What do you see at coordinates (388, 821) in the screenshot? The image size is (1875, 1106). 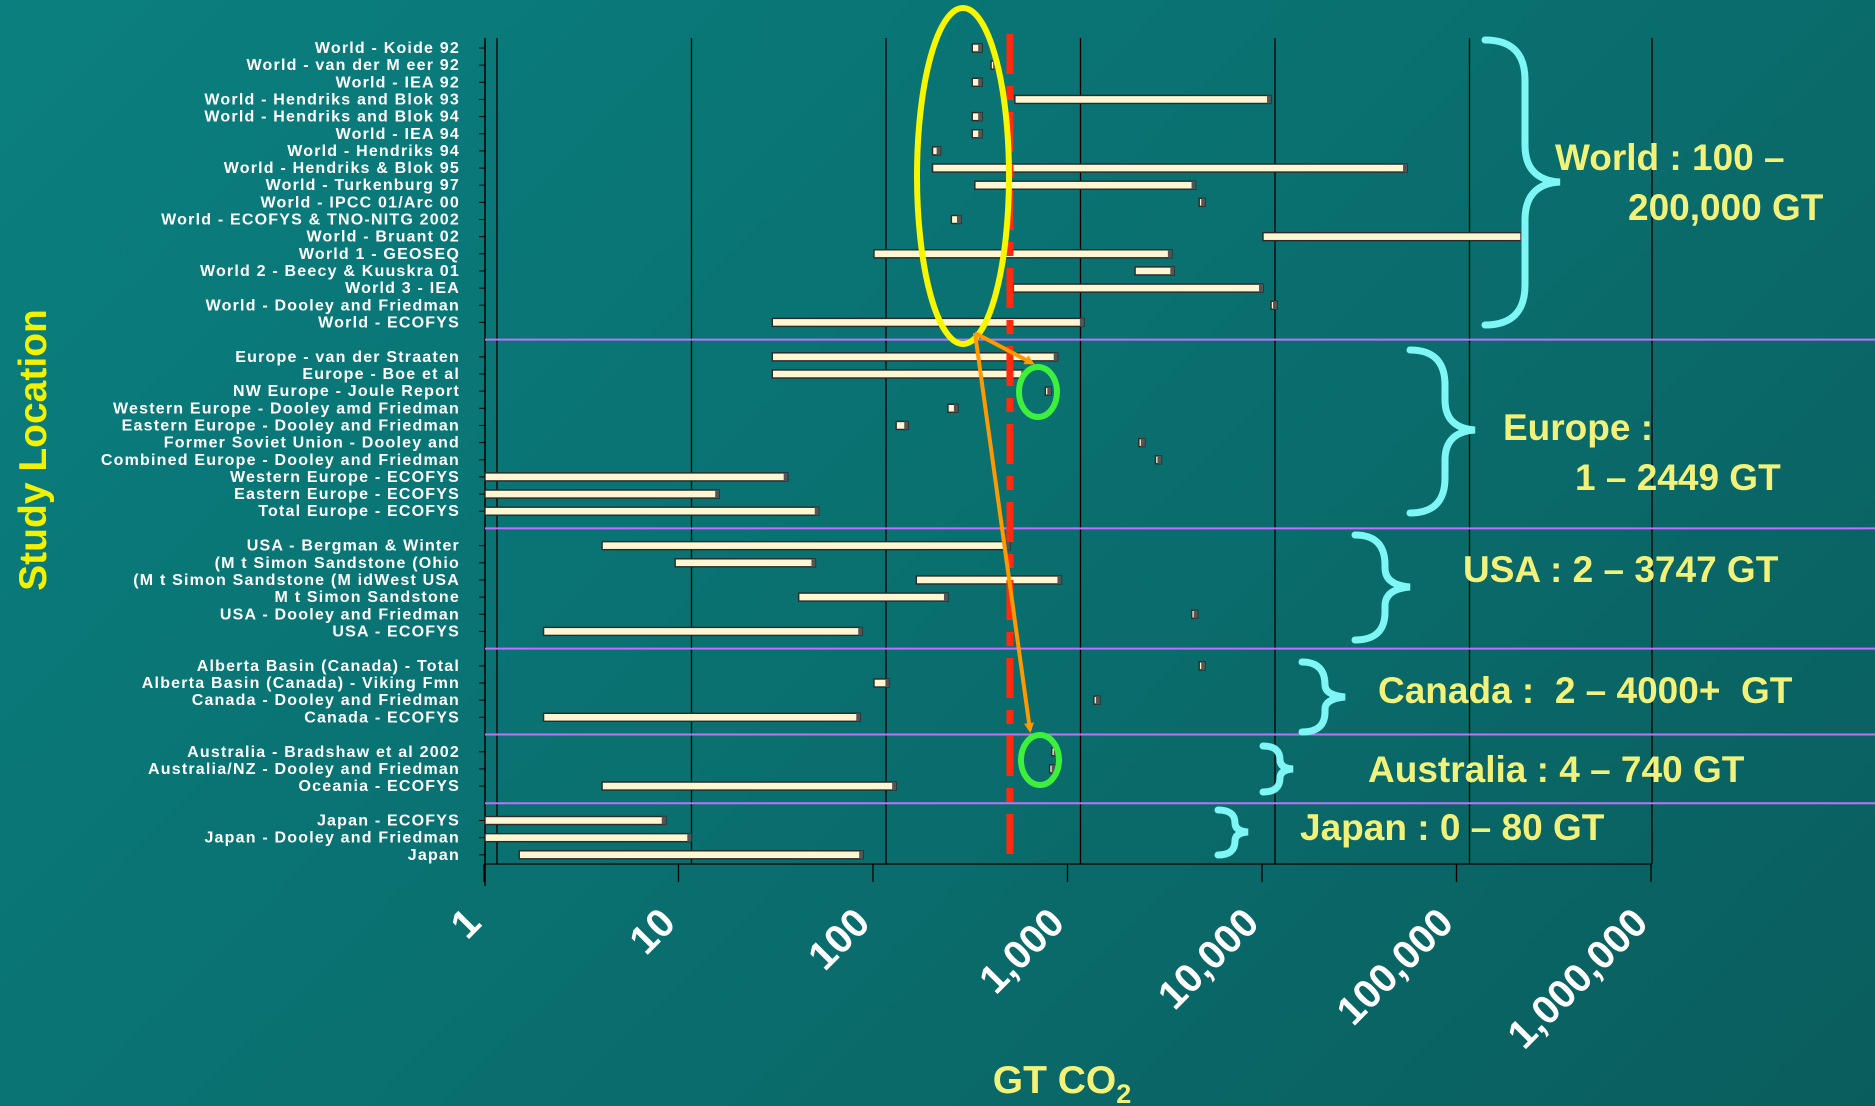 I see `row-label: Japan - ECOFYS` at bounding box center [388, 821].